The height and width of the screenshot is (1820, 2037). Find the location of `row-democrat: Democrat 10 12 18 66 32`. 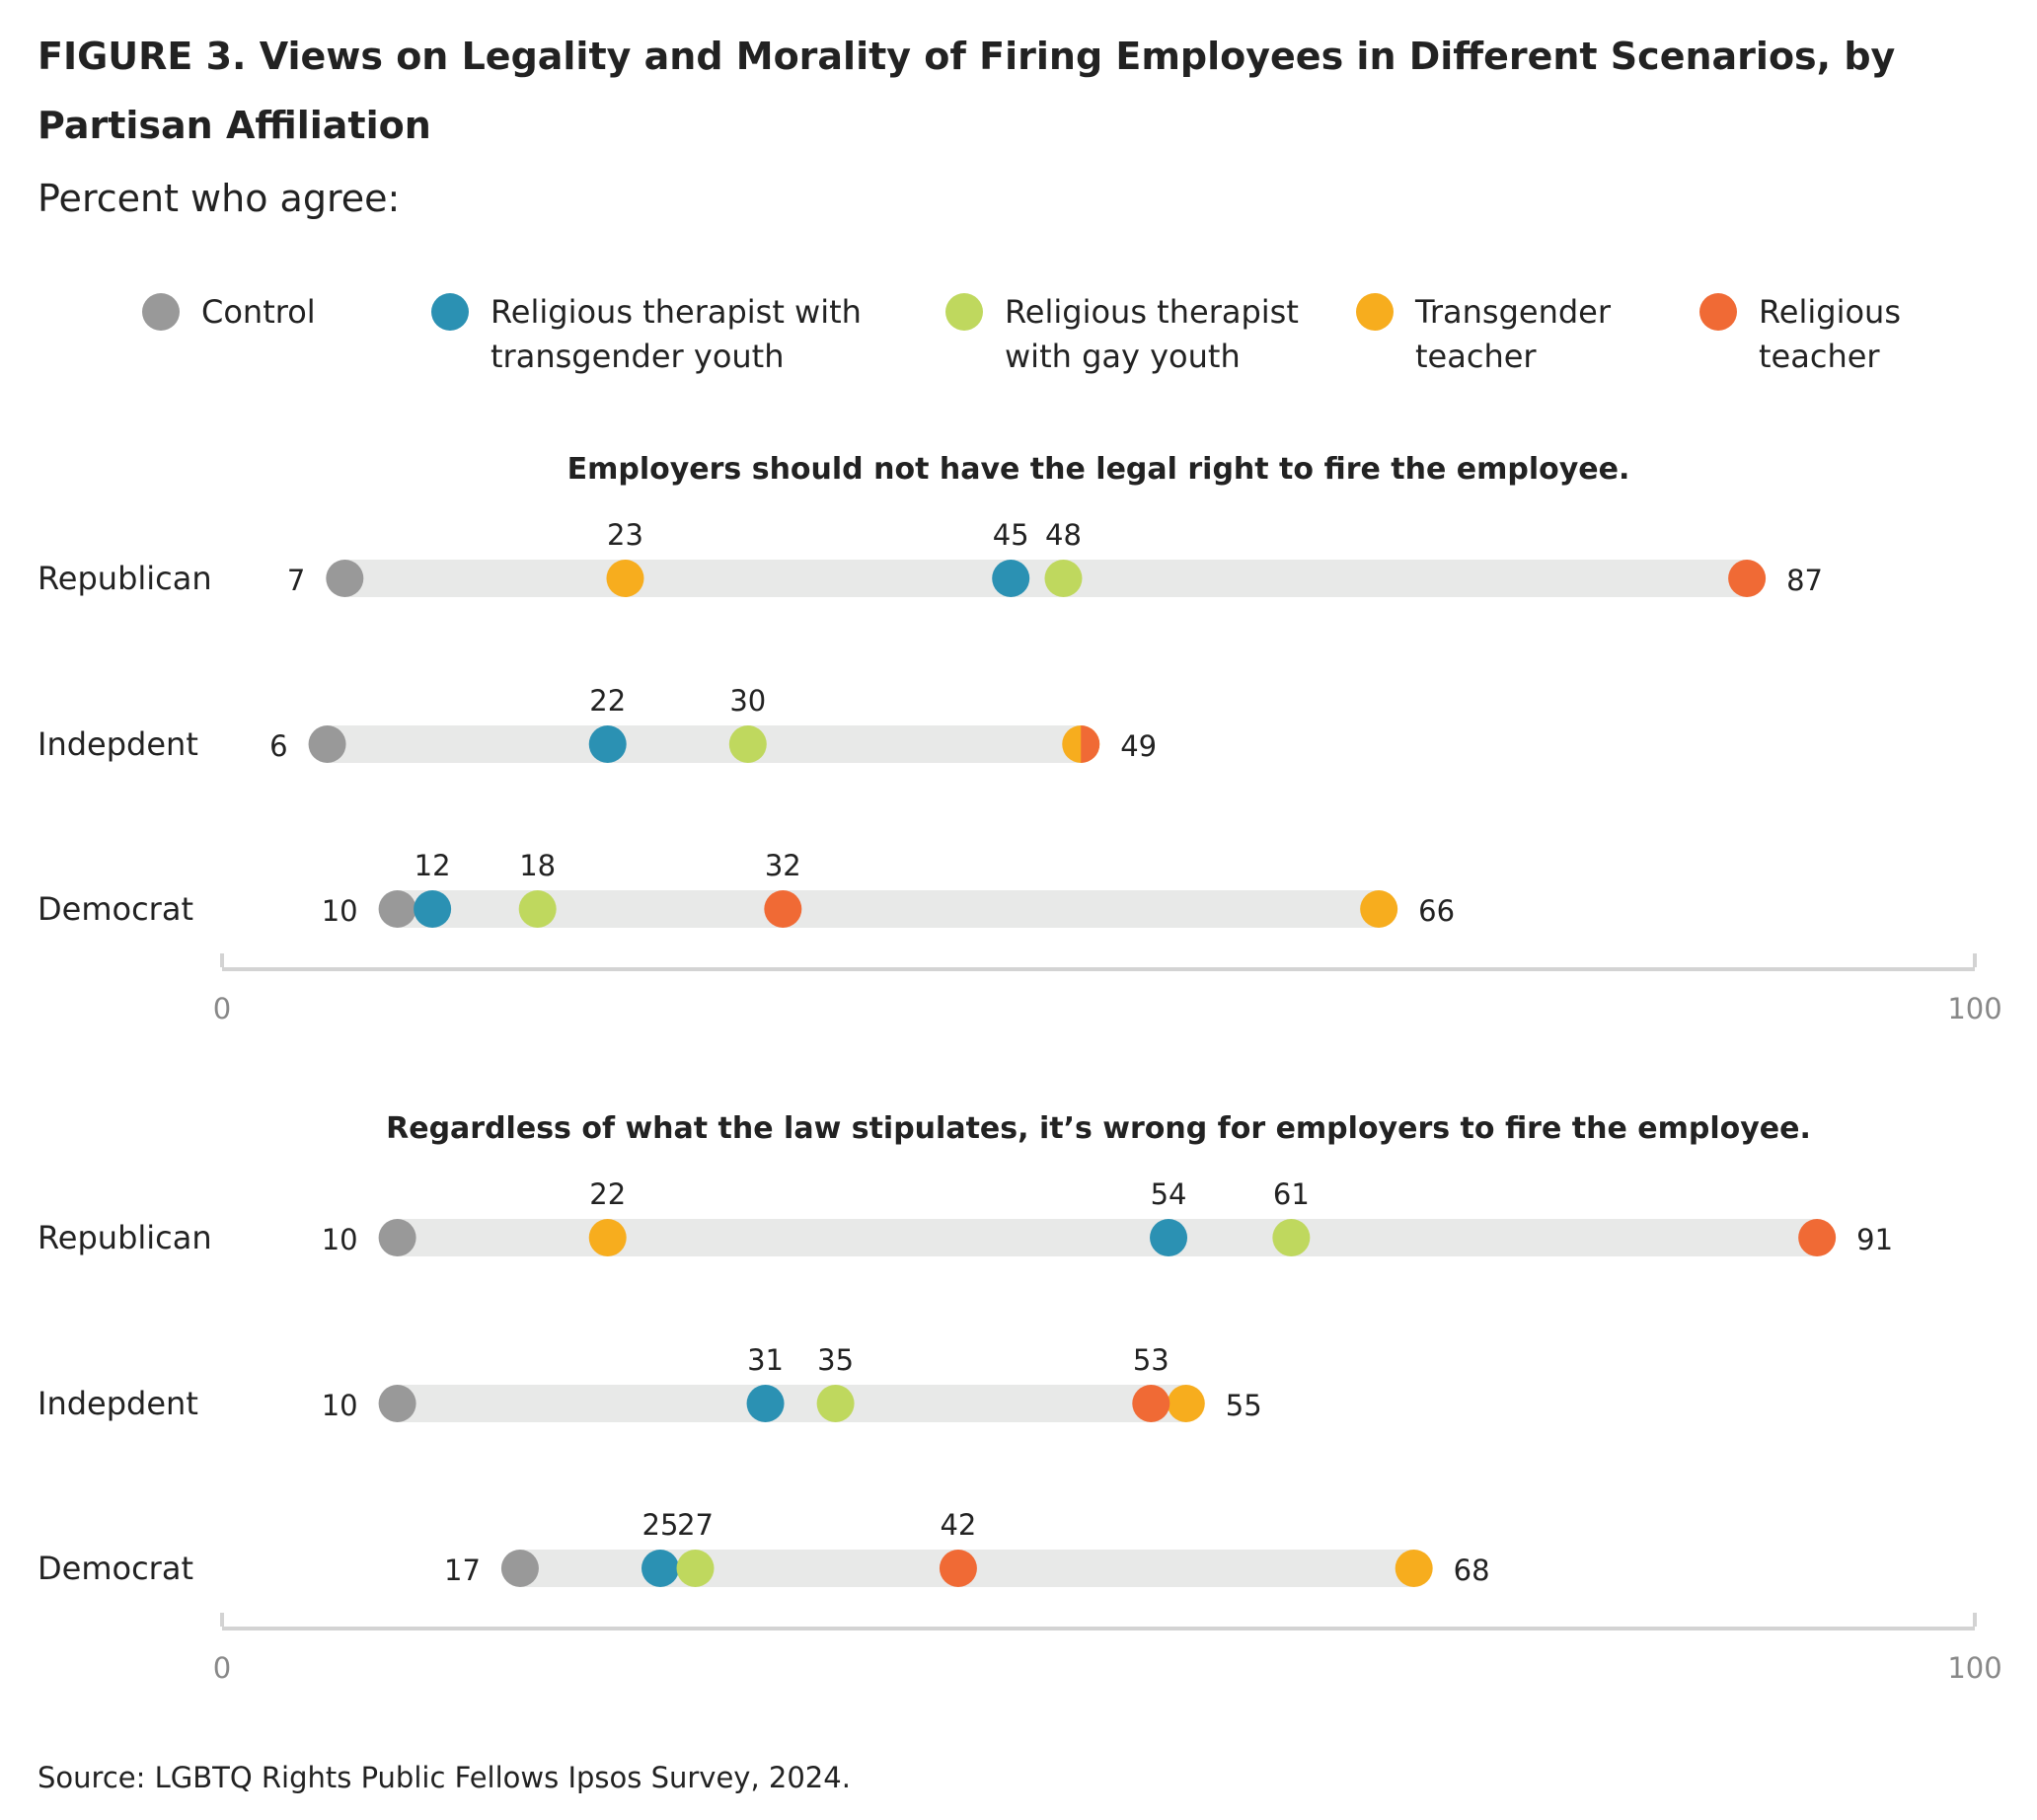

row-democrat: Democrat 10 12 18 66 32 is located at coordinates (746, 888).